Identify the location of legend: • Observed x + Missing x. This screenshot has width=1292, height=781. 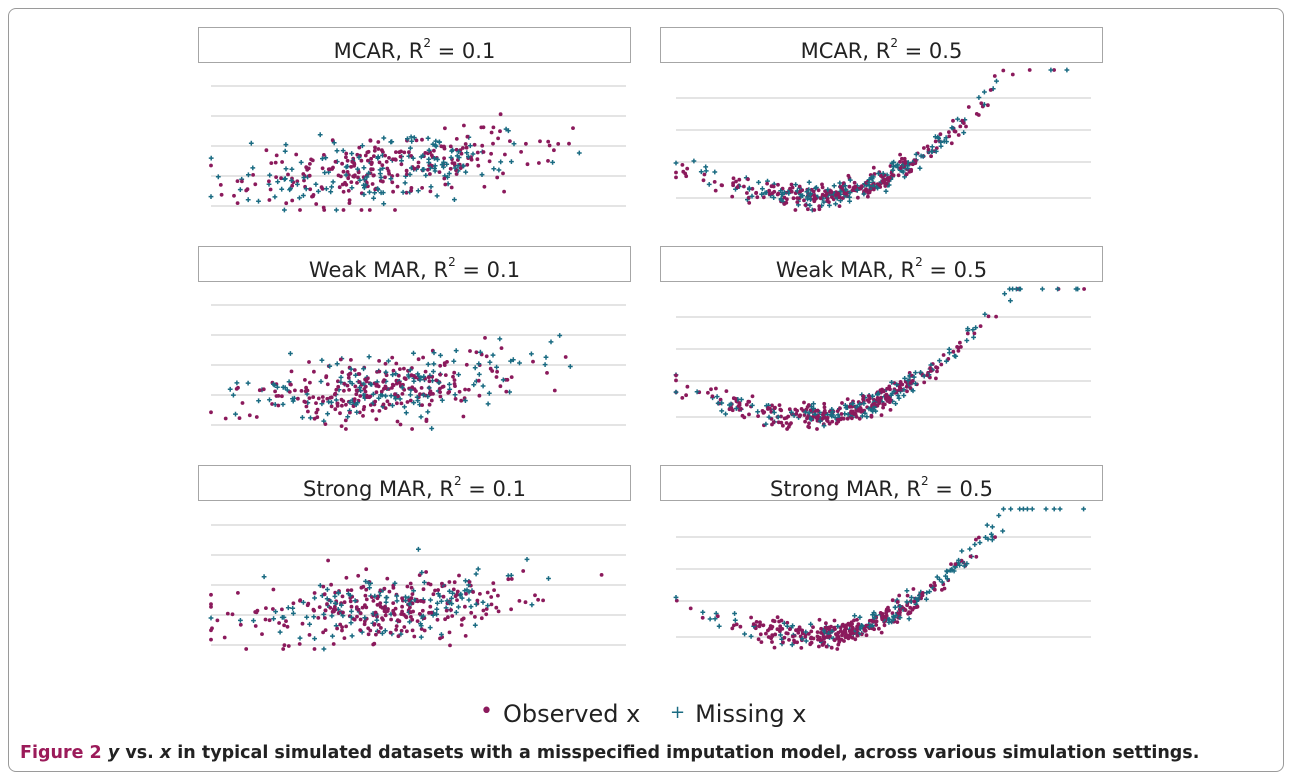
(650, 716).